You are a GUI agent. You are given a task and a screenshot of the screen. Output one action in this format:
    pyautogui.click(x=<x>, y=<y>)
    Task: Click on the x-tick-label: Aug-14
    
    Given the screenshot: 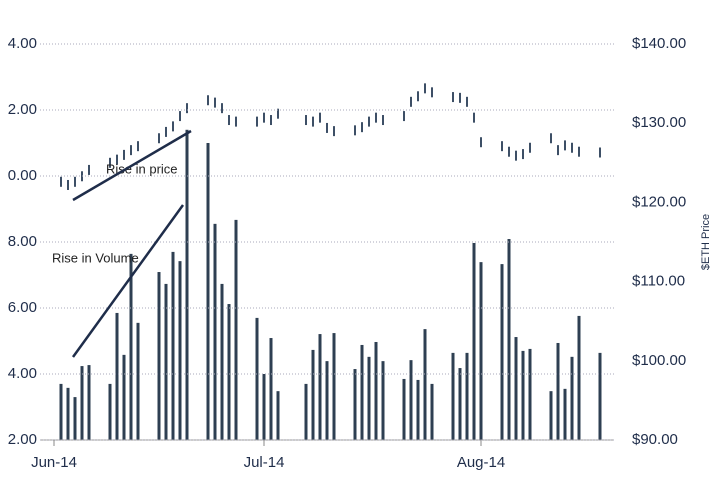 What is the action you would take?
    pyautogui.click(x=481, y=462)
    